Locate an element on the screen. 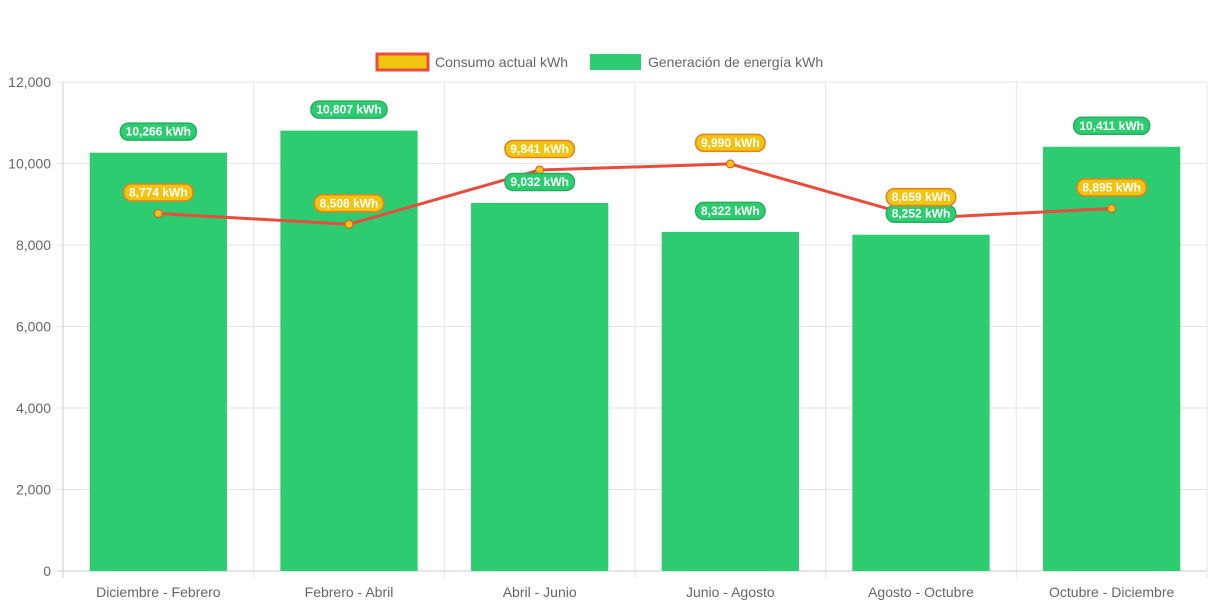  bar-data-label: 10,266 kWh is located at coordinates (158, 132).